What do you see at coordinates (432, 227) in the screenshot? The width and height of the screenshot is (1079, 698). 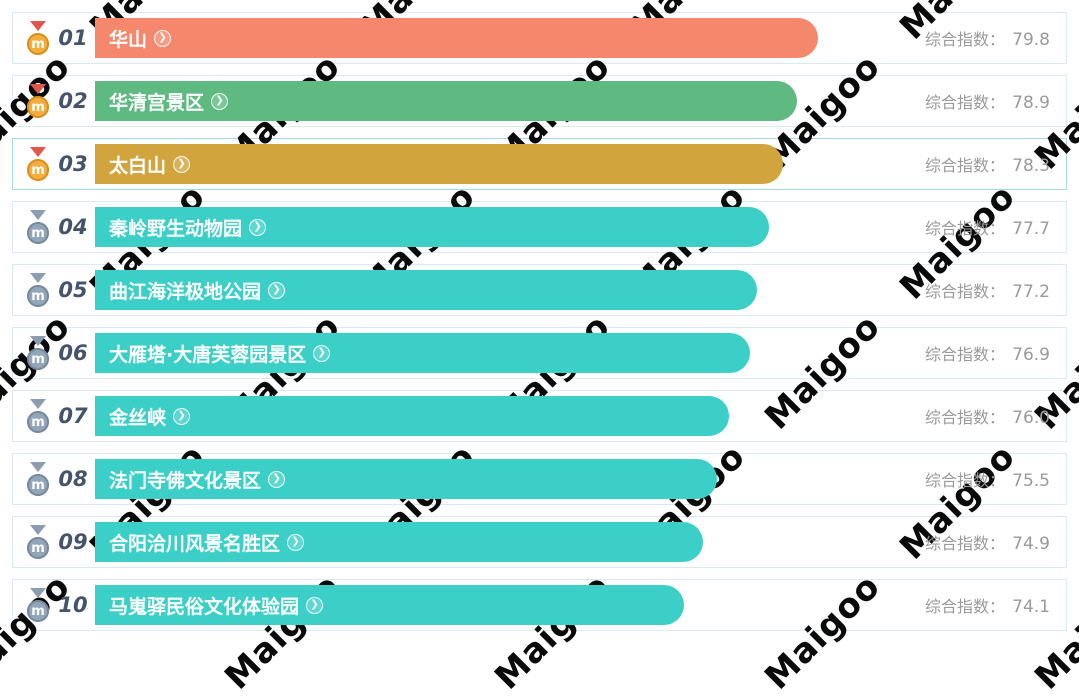 I see `score-bar: 秦岭野生动物园 ❯` at bounding box center [432, 227].